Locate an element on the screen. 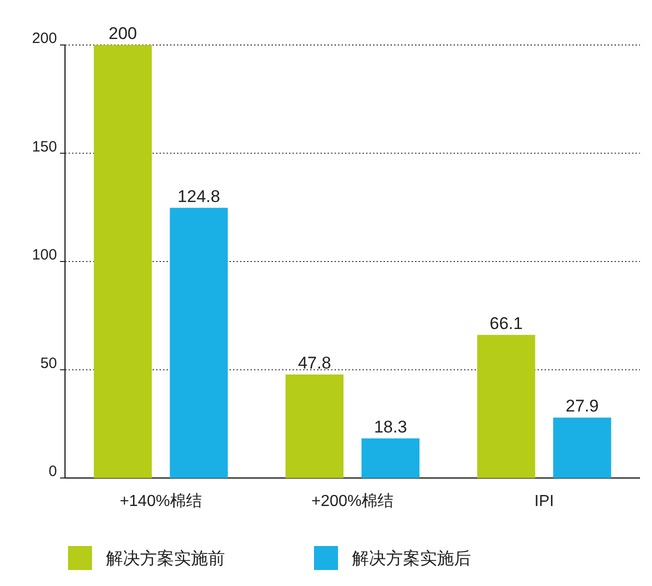  data-label: 124.8 is located at coordinates (199, 196).